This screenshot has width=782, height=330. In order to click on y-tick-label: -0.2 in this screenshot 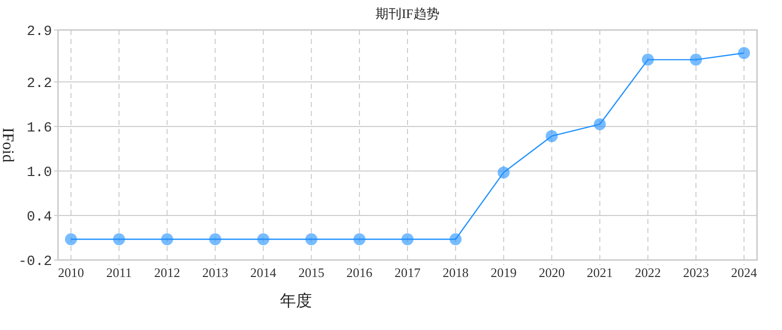, I will do `click(35, 262)`.